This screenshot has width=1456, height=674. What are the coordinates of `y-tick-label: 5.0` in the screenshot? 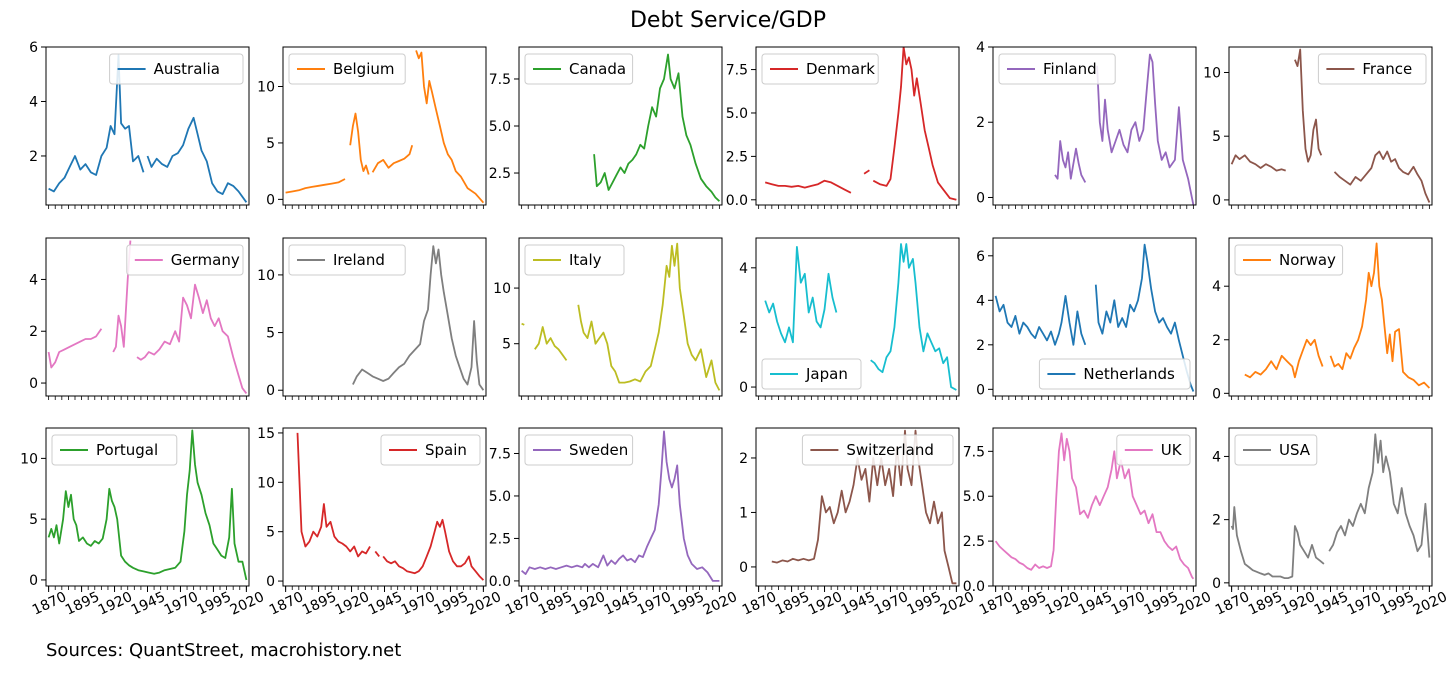 It's located at (500, 497).